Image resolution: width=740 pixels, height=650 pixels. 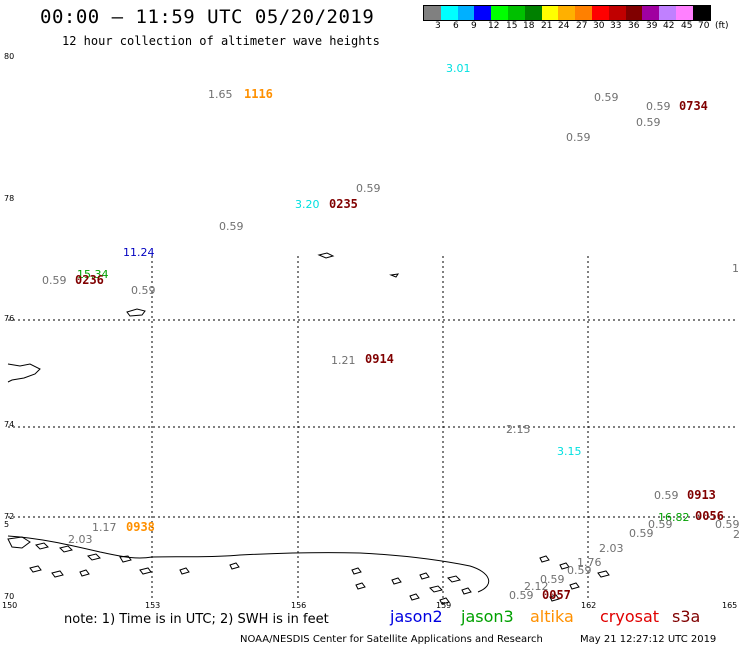 I want to click on scale-label-4: 15, so click(x=512, y=26).